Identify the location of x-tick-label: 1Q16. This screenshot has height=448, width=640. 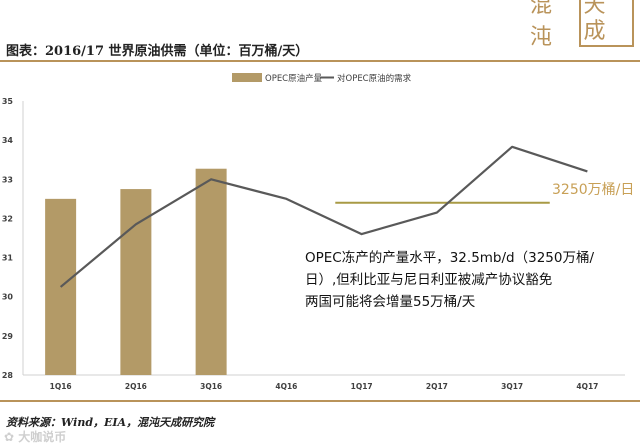
(61, 386).